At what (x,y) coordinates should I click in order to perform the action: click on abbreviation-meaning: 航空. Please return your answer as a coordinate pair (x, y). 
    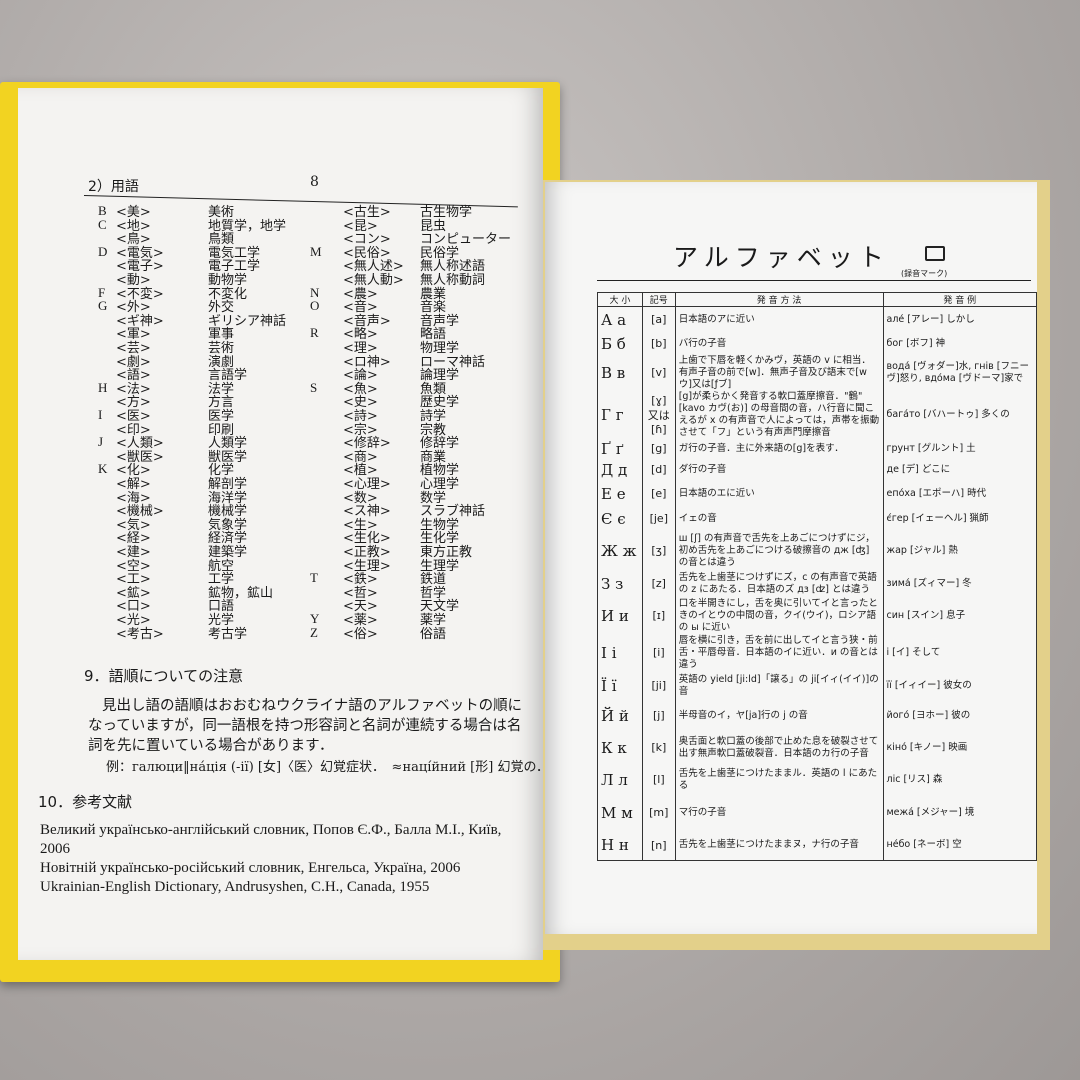
    Looking at the image, I should click on (221, 566).